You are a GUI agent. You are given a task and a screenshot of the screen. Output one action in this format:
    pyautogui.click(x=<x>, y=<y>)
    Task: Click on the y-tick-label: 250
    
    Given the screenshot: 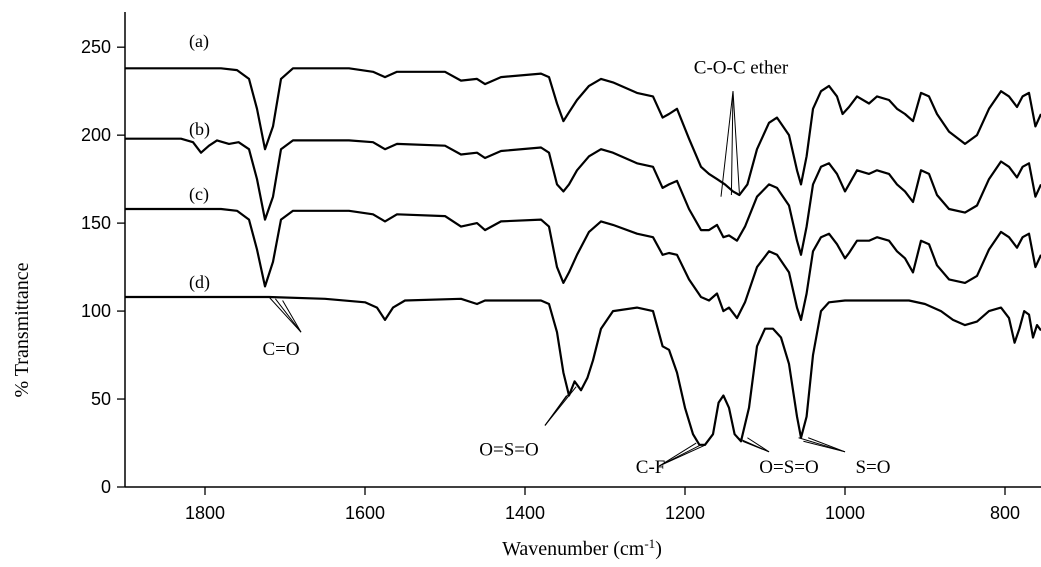 What is the action you would take?
    pyautogui.click(x=96, y=47)
    